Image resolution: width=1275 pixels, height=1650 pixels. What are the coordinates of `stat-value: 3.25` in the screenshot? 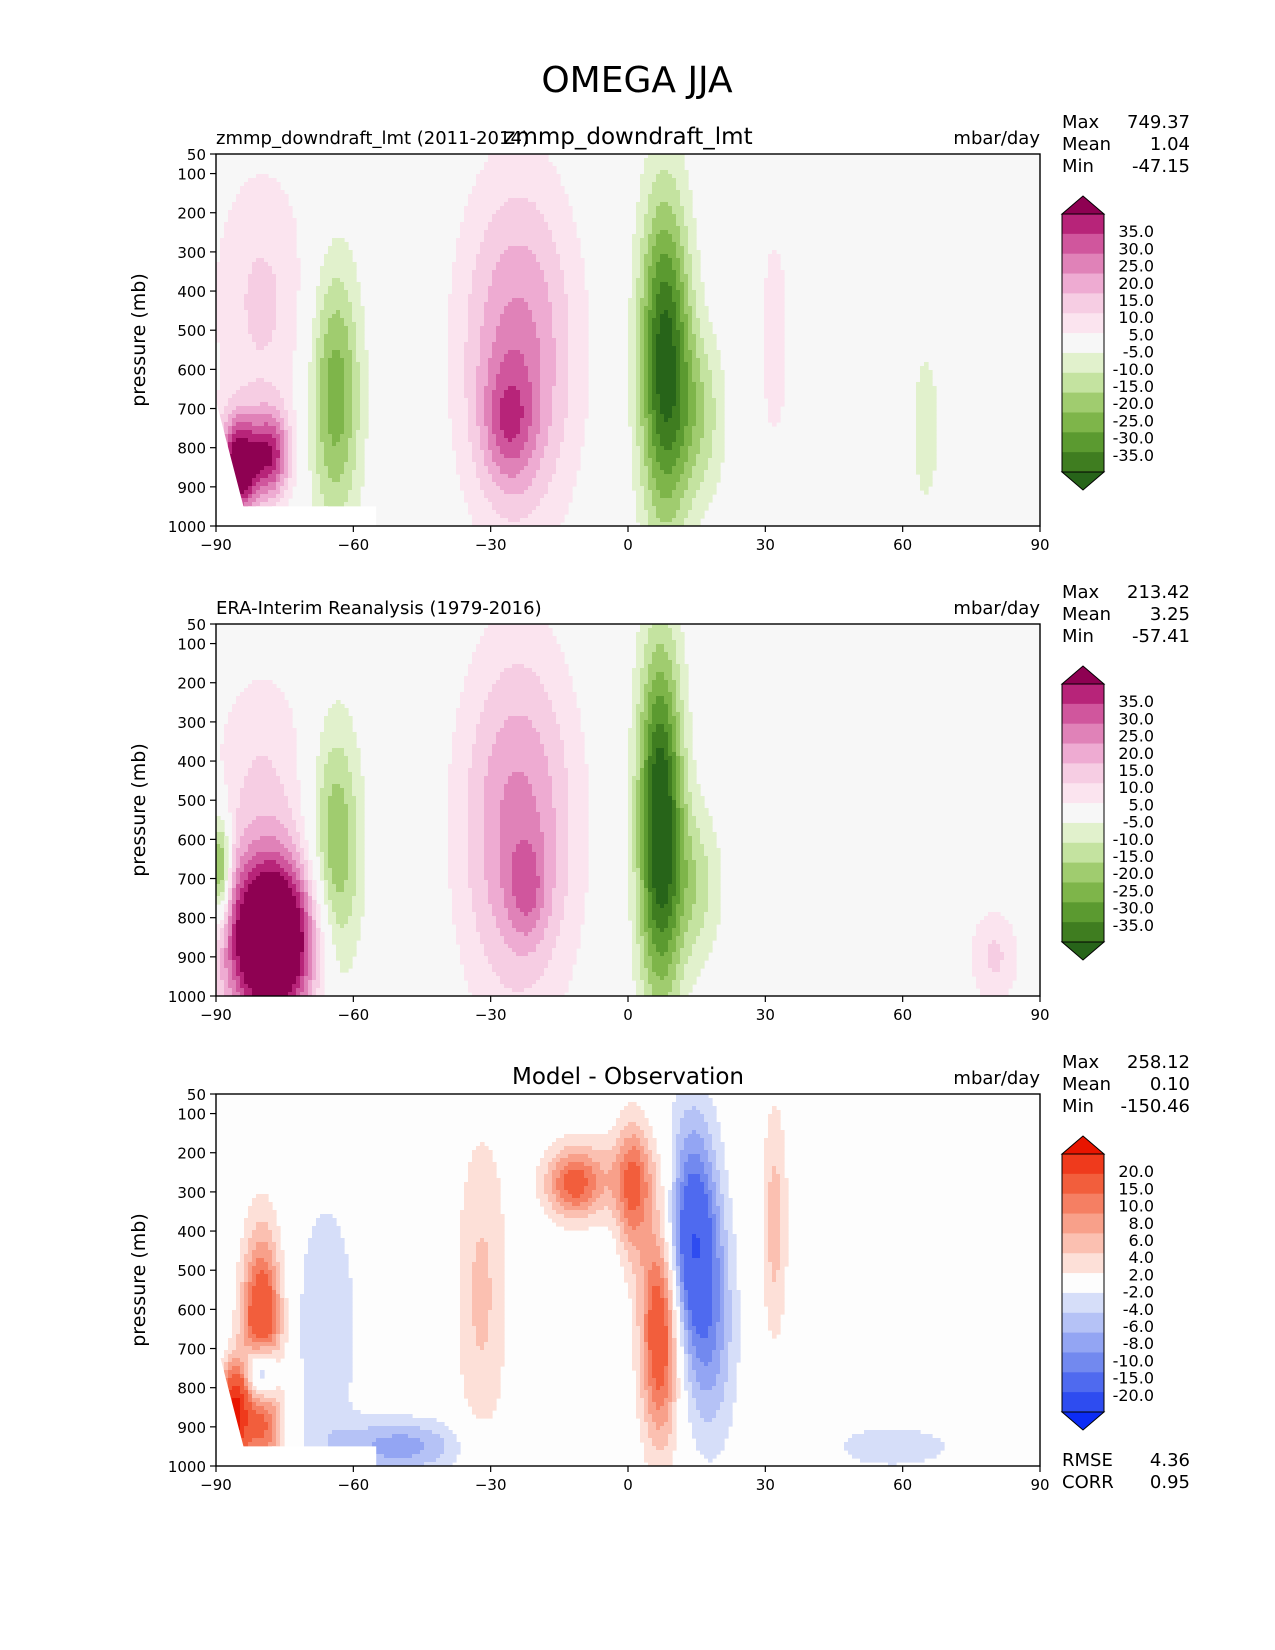 It's located at (1170, 614).